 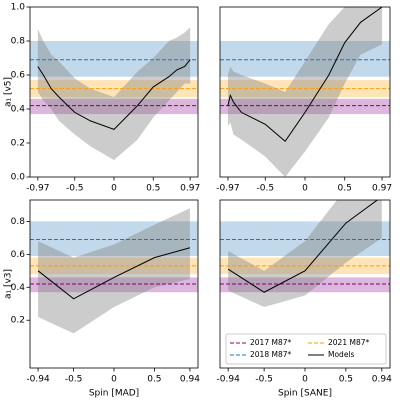 What do you see at coordinates (305, 394) in the screenshot?
I see `x-axis-label: Spin [SANE]` at bounding box center [305, 394].